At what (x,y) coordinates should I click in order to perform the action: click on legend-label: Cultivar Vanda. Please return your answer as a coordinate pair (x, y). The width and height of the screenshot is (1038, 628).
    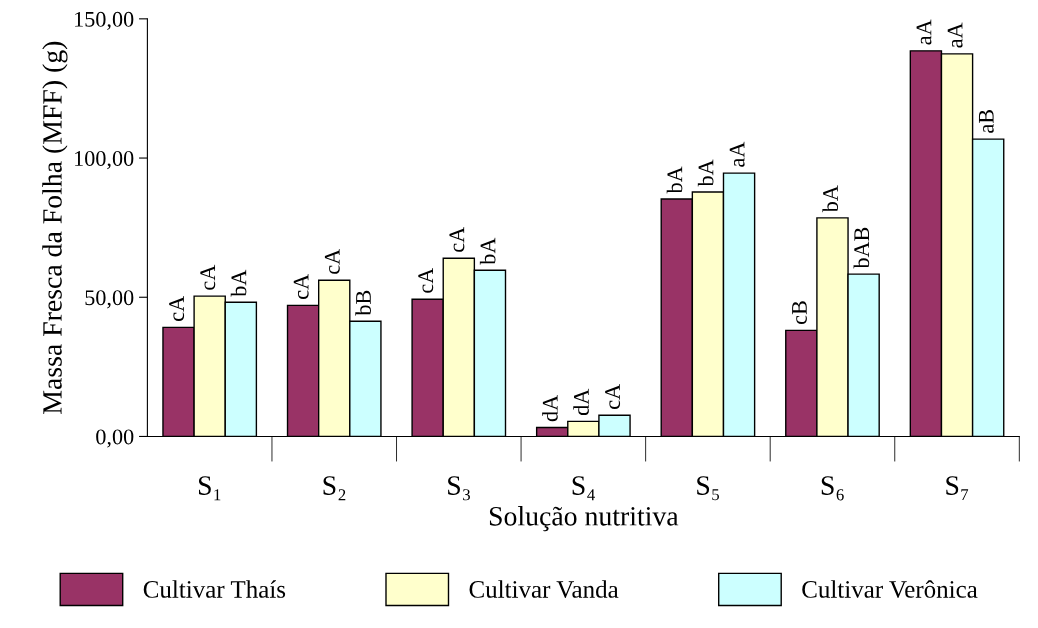
    Looking at the image, I should click on (544, 589).